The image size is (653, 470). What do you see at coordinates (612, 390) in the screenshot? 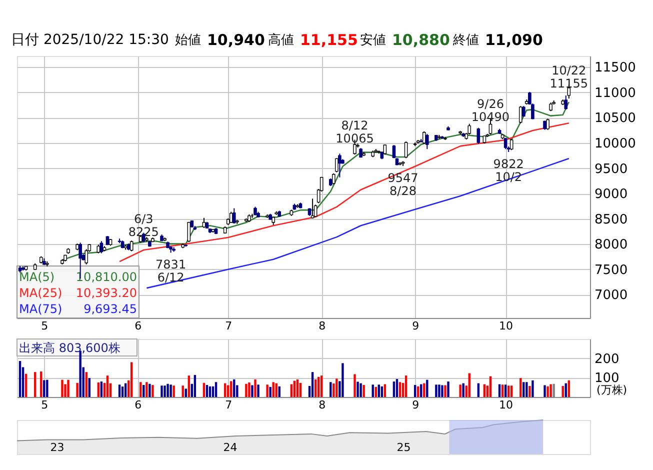
I see `y-axis-title: (万株)` at bounding box center [612, 390].